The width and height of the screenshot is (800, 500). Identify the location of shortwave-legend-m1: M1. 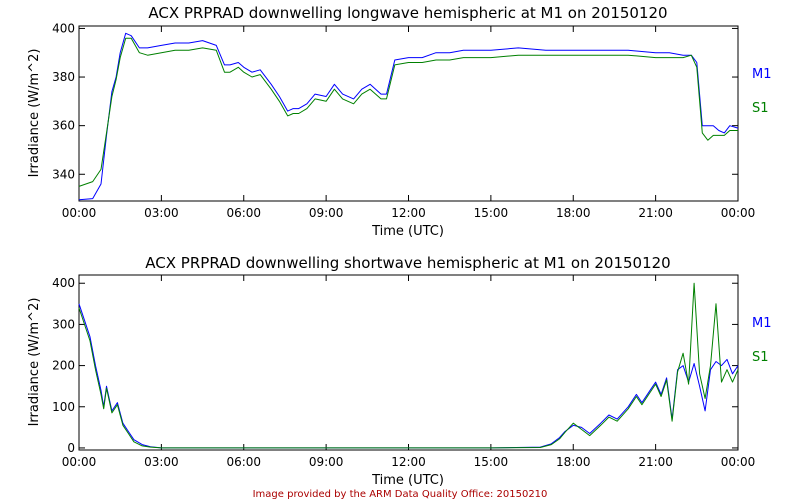
(762, 323).